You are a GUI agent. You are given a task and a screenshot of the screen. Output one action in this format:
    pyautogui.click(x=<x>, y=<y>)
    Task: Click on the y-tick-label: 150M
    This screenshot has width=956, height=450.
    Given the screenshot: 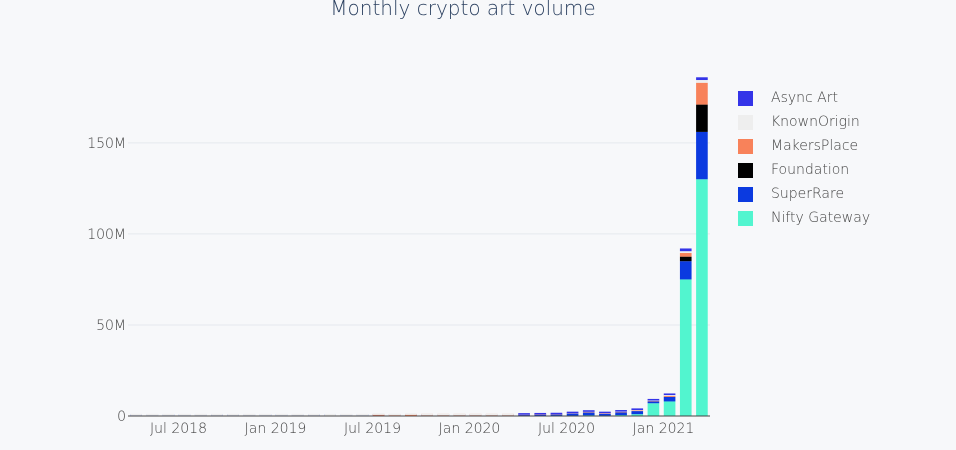 What is the action you would take?
    pyautogui.click(x=106, y=144)
    